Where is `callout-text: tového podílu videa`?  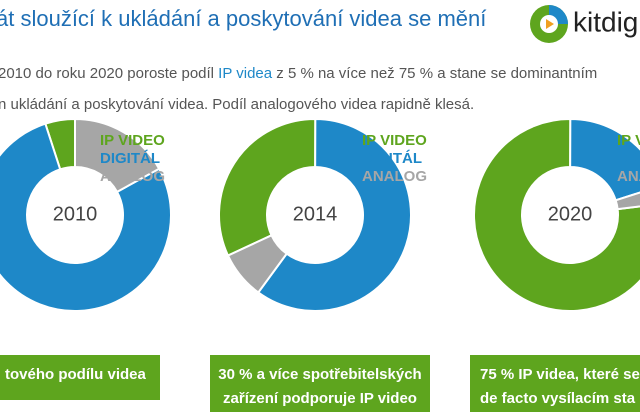
callout-text: tového podílu videa is located at coordinates (76, 374).